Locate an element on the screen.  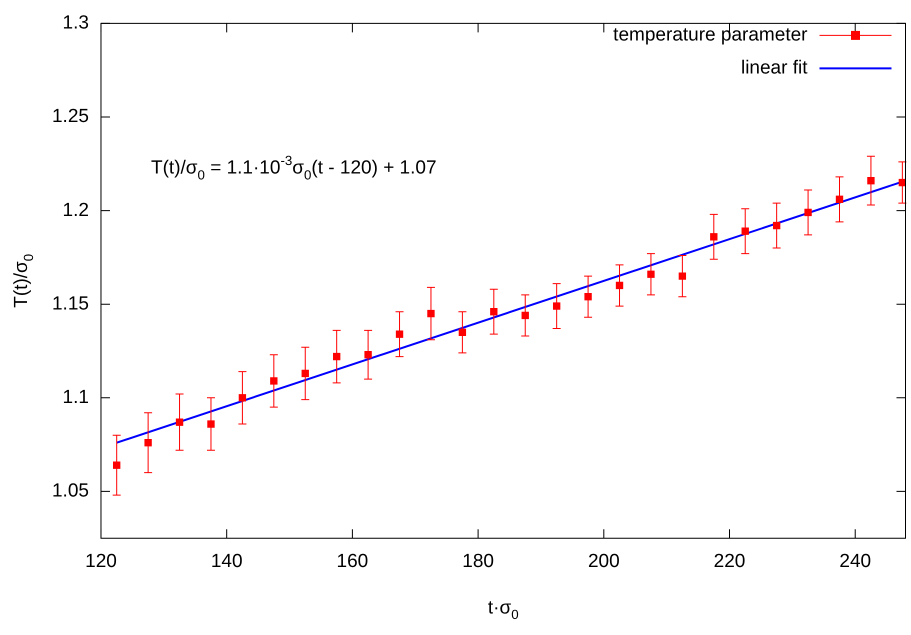
x-tick-label: 220 is located at coordinates (730, 561).